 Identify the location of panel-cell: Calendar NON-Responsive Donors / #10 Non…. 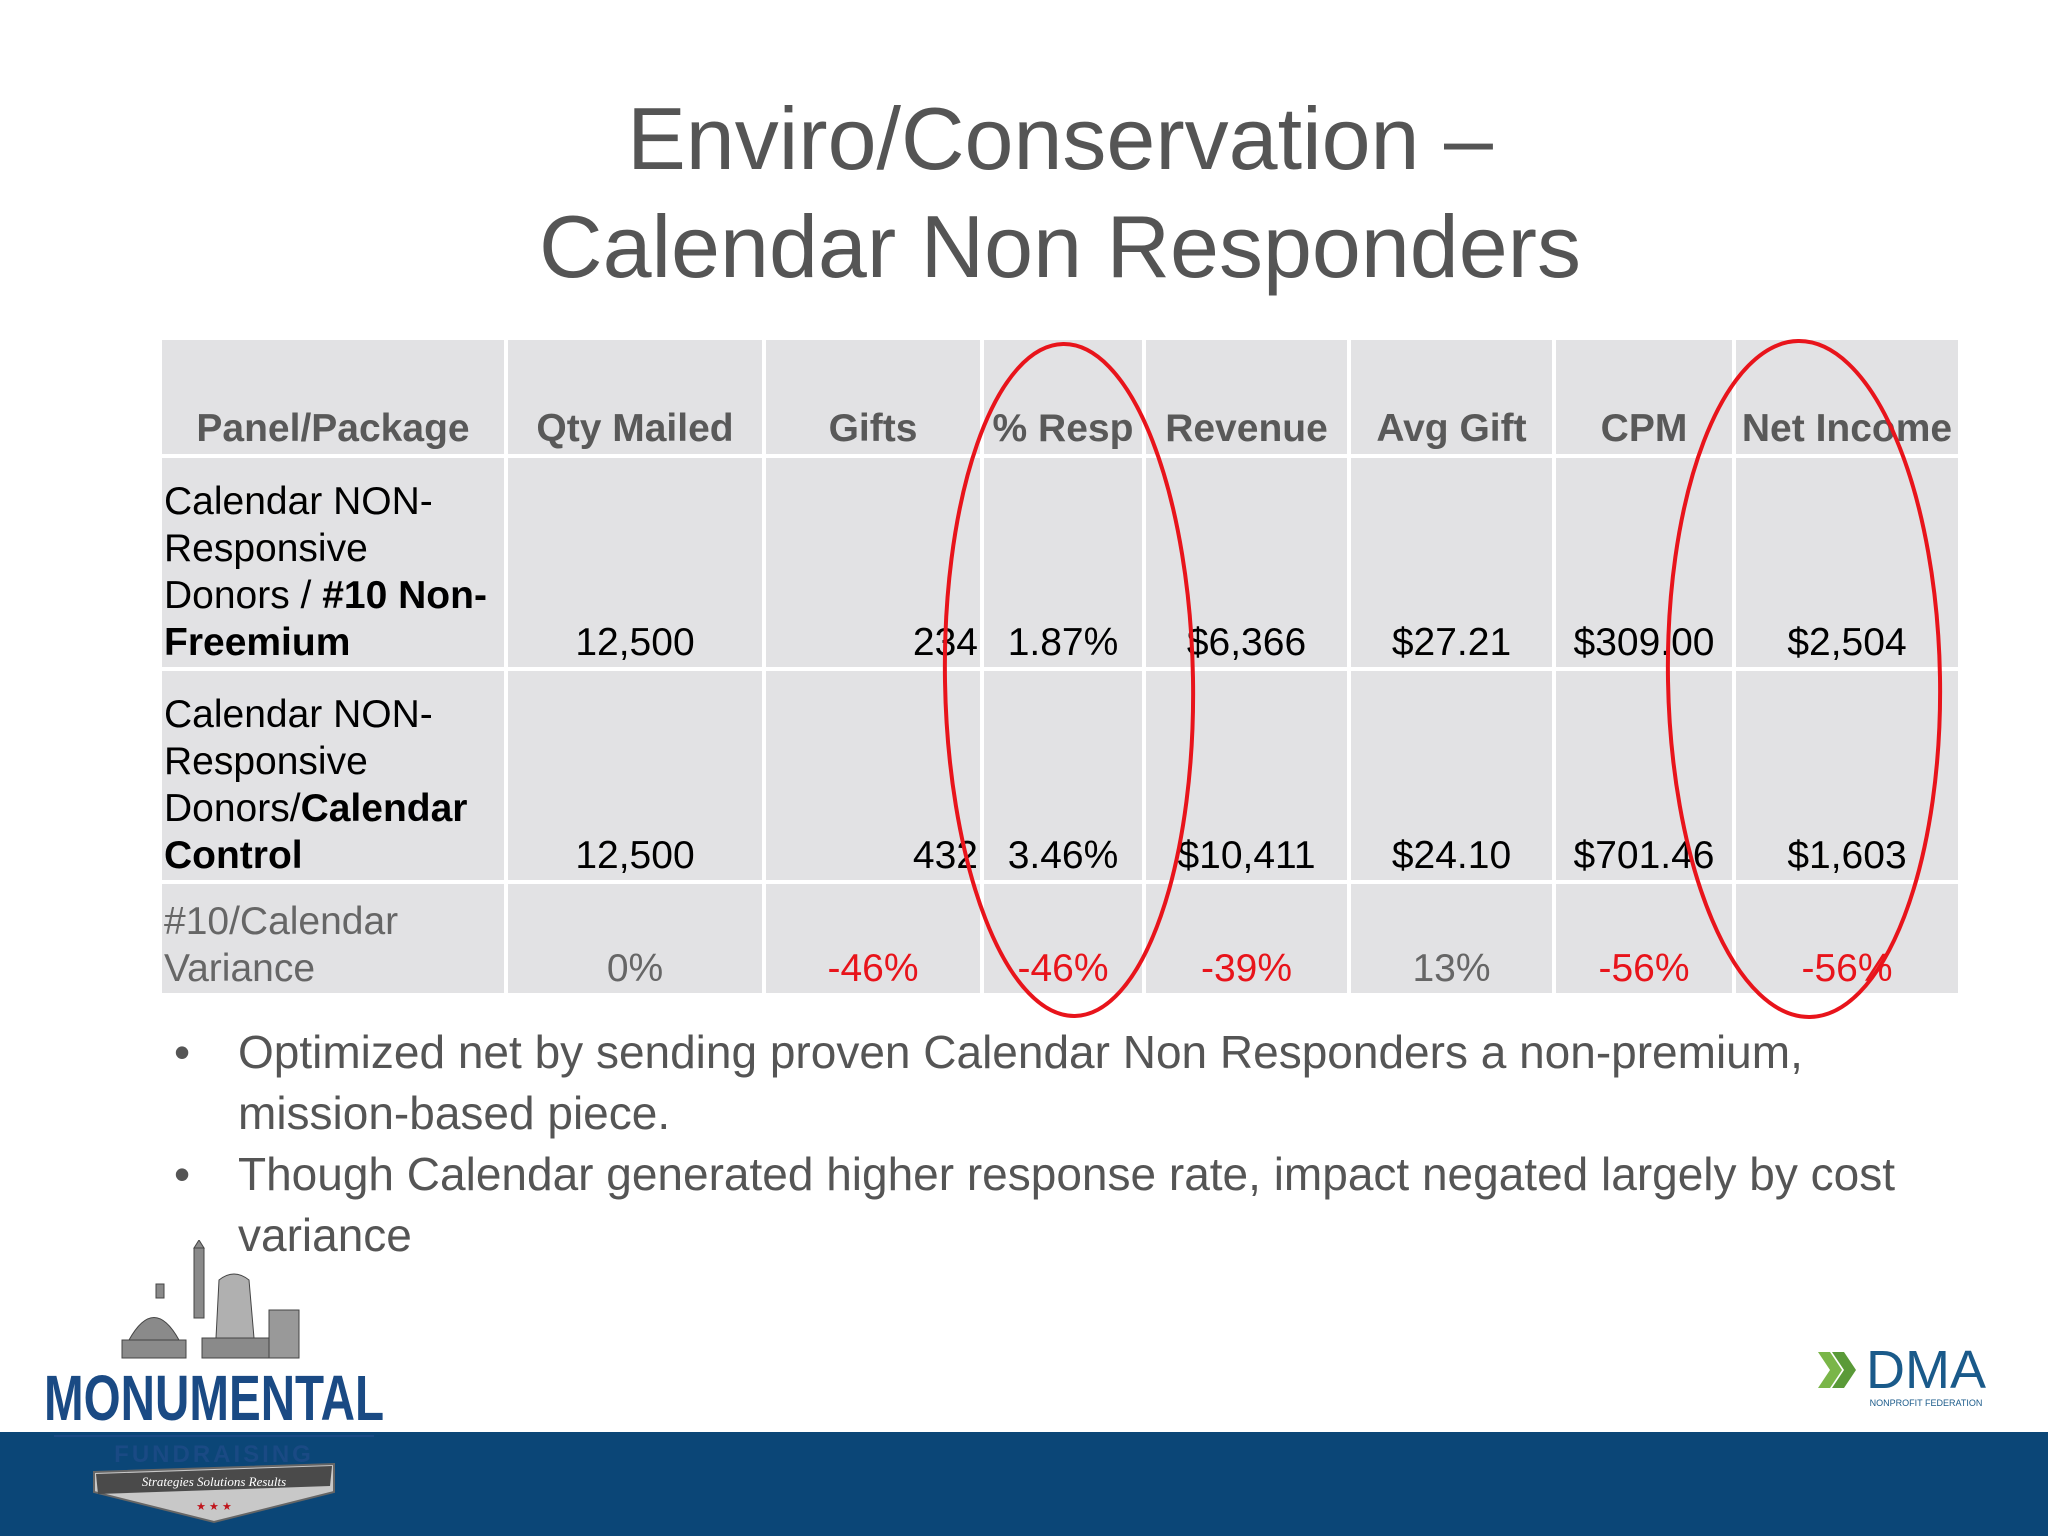
(333, 562).